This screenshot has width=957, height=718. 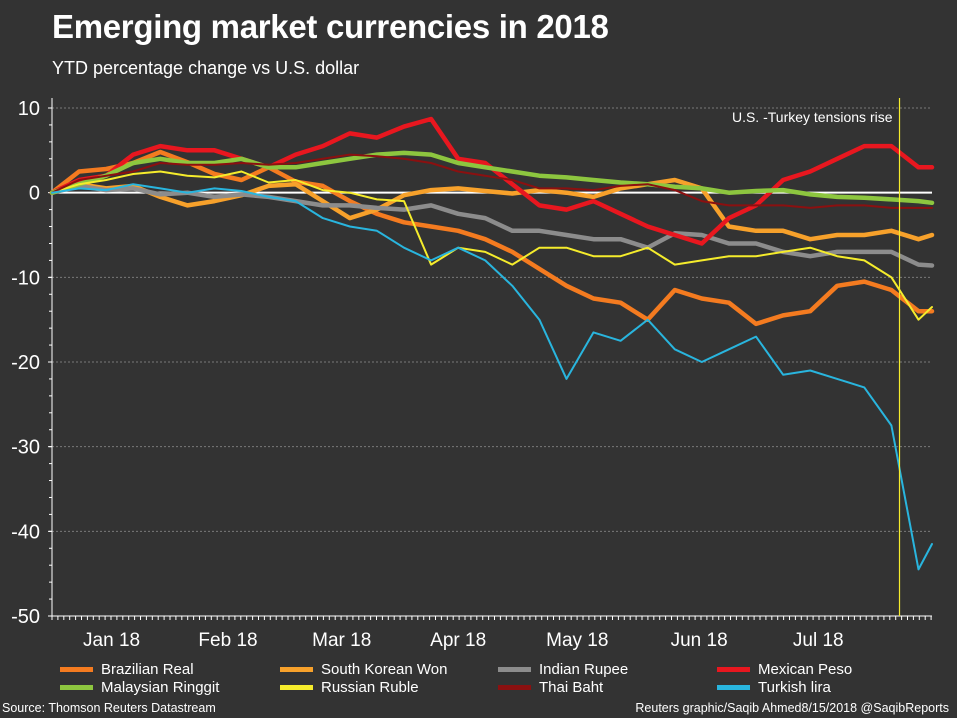 I want to click on legend-item: Thai Baht, so click(x=550, y=687).